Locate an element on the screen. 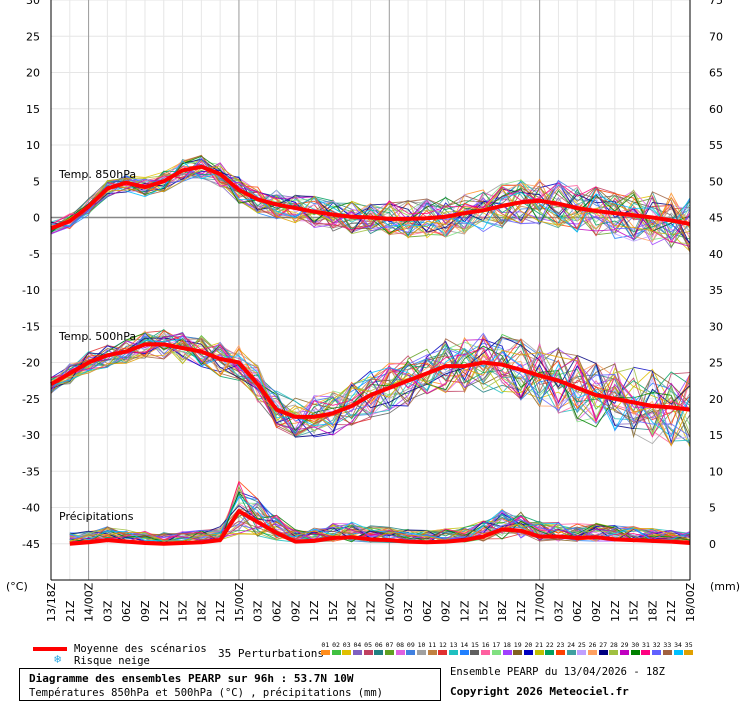 The image size is (740, 701). perturbation-number: 11 is located at coordinates (432, 645).